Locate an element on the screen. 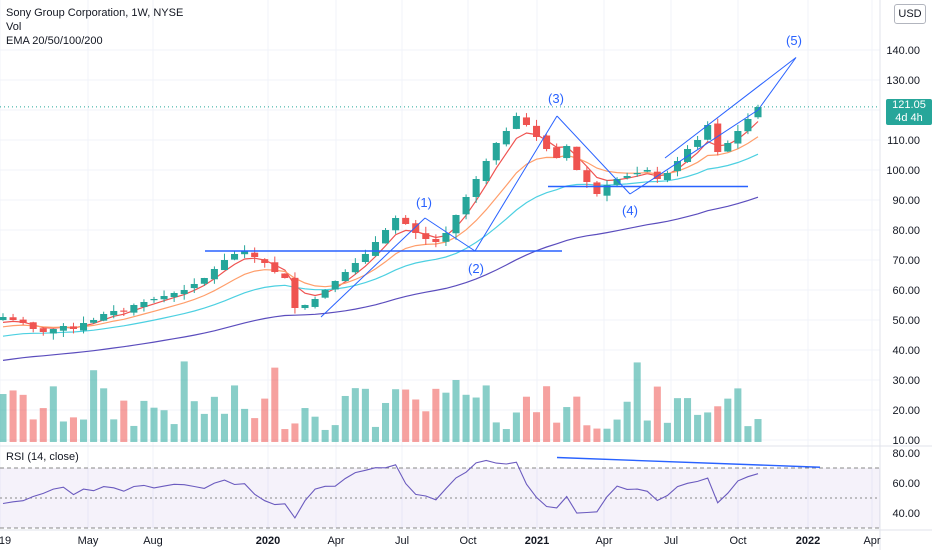  wave-label: (5) is located at coordinates (794, 40).